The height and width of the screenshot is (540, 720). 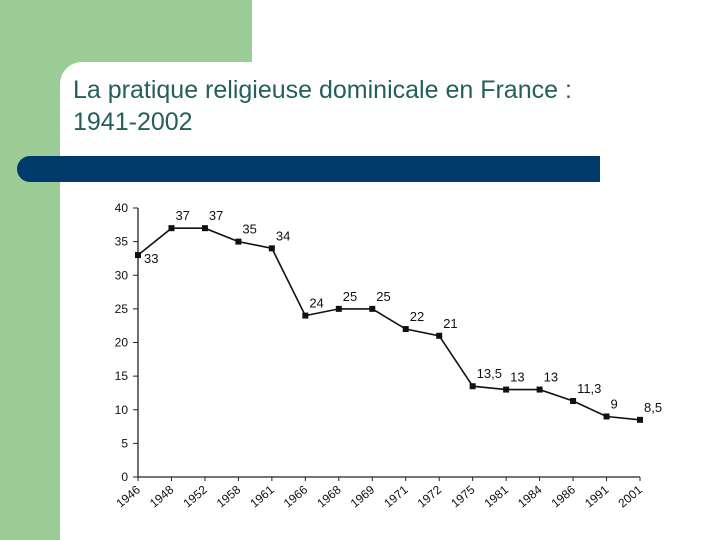 What do you see at coordinates (124, 477) in the screenshot?
I see `y-tick-label: 0` at bounding box center [124, 477].